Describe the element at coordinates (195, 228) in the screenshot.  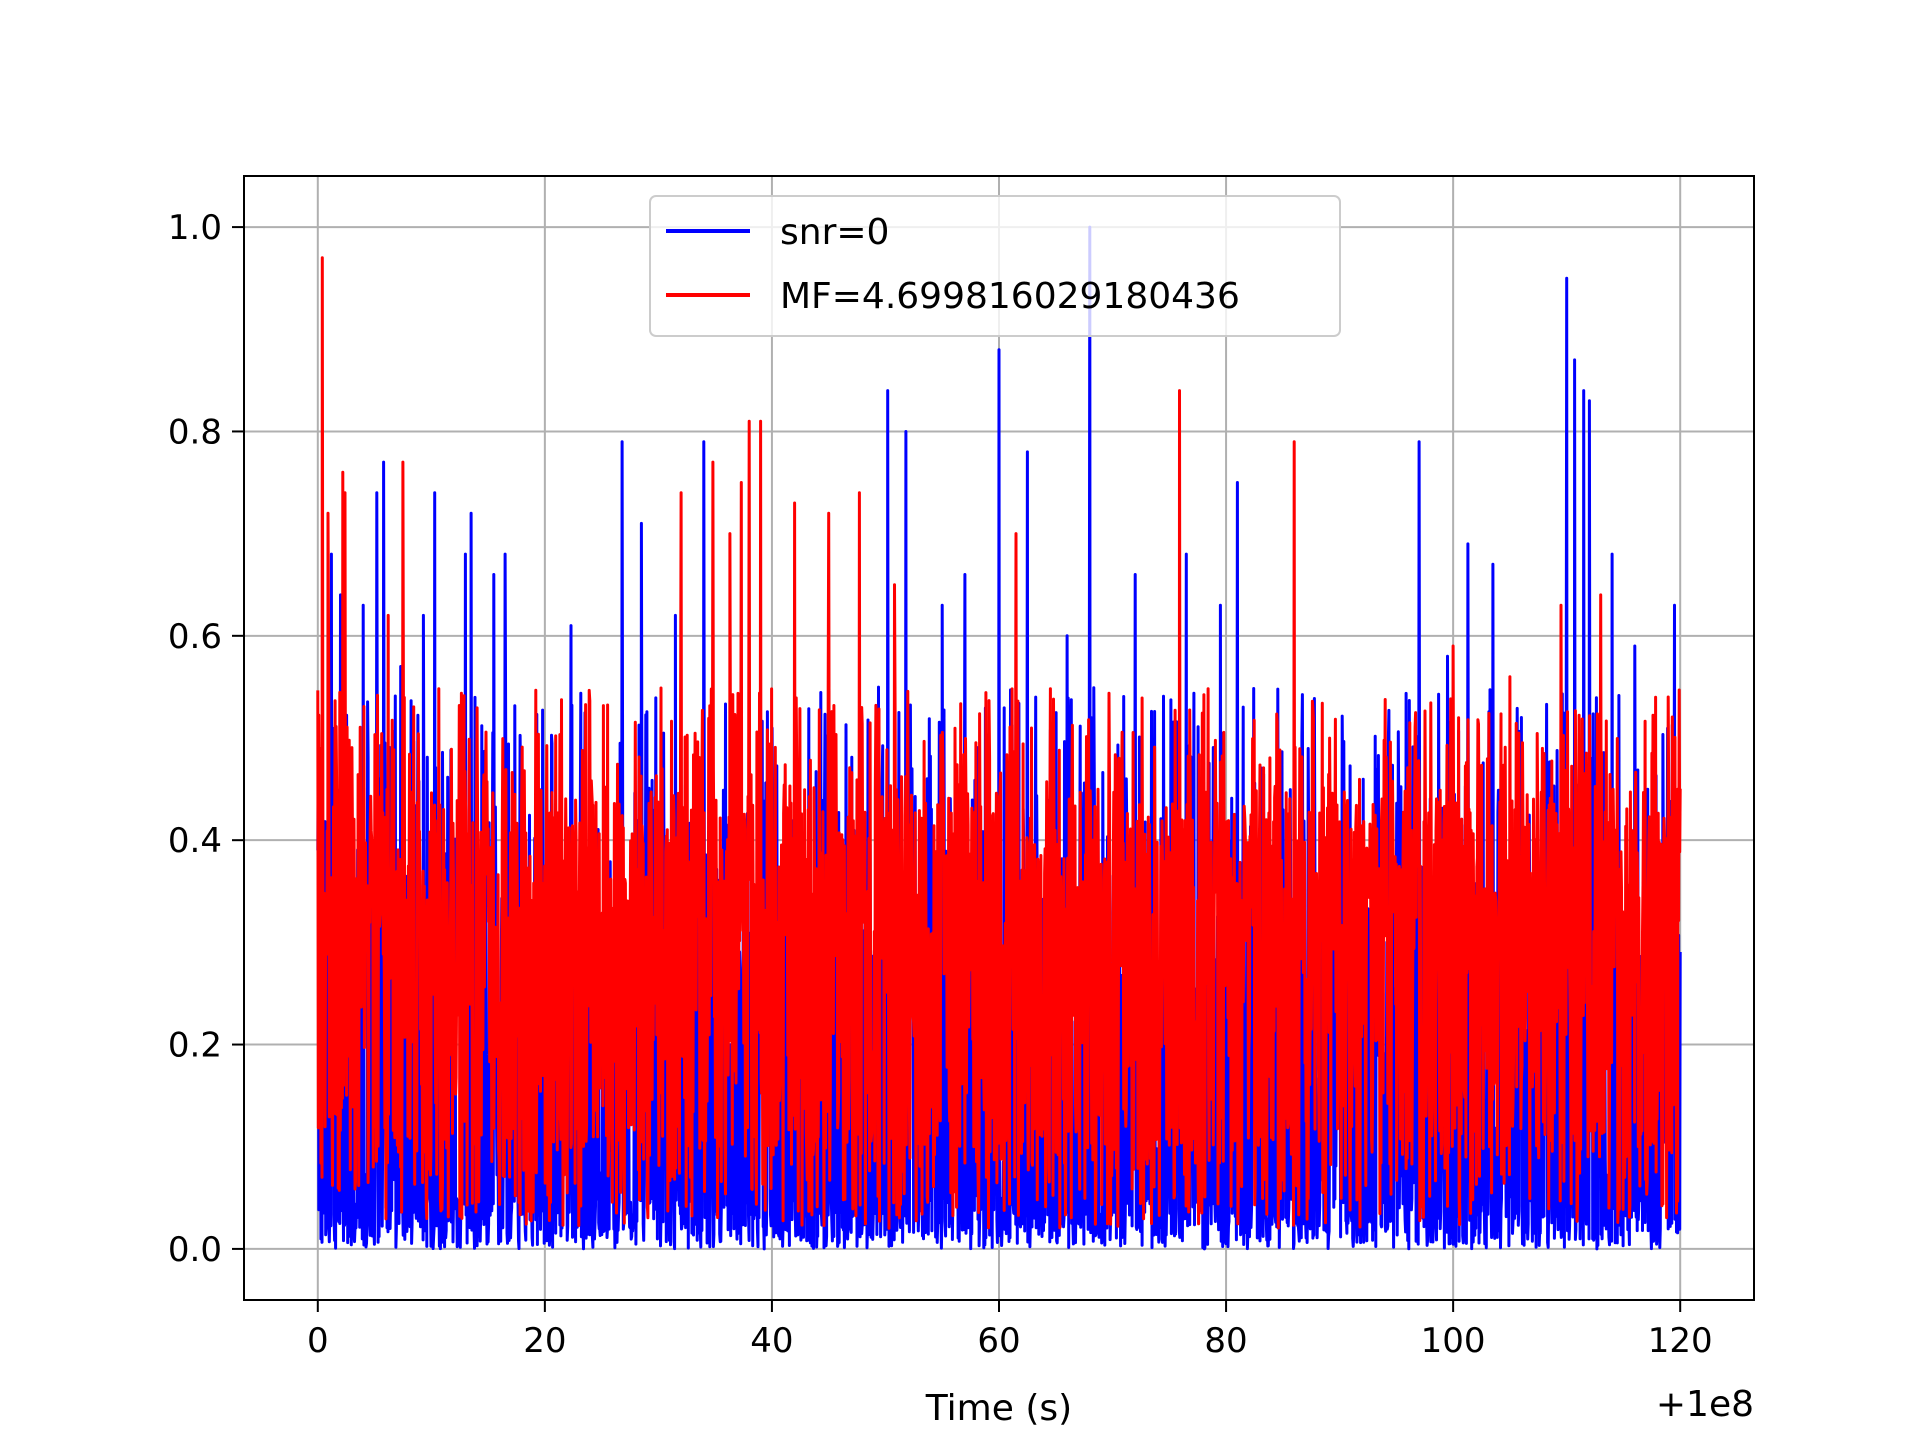
I see `y-tick-label: 1.0` at that location.